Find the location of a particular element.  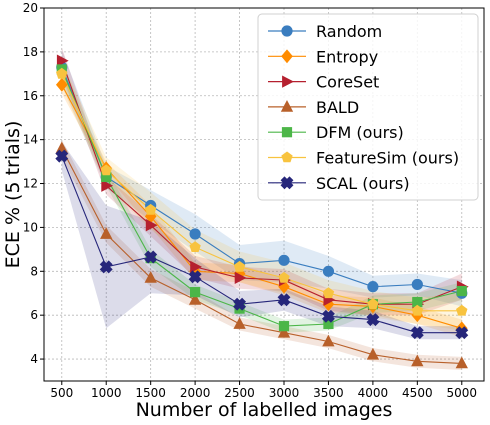

y-tick-label: 8 is located at coordinates (34, 271).